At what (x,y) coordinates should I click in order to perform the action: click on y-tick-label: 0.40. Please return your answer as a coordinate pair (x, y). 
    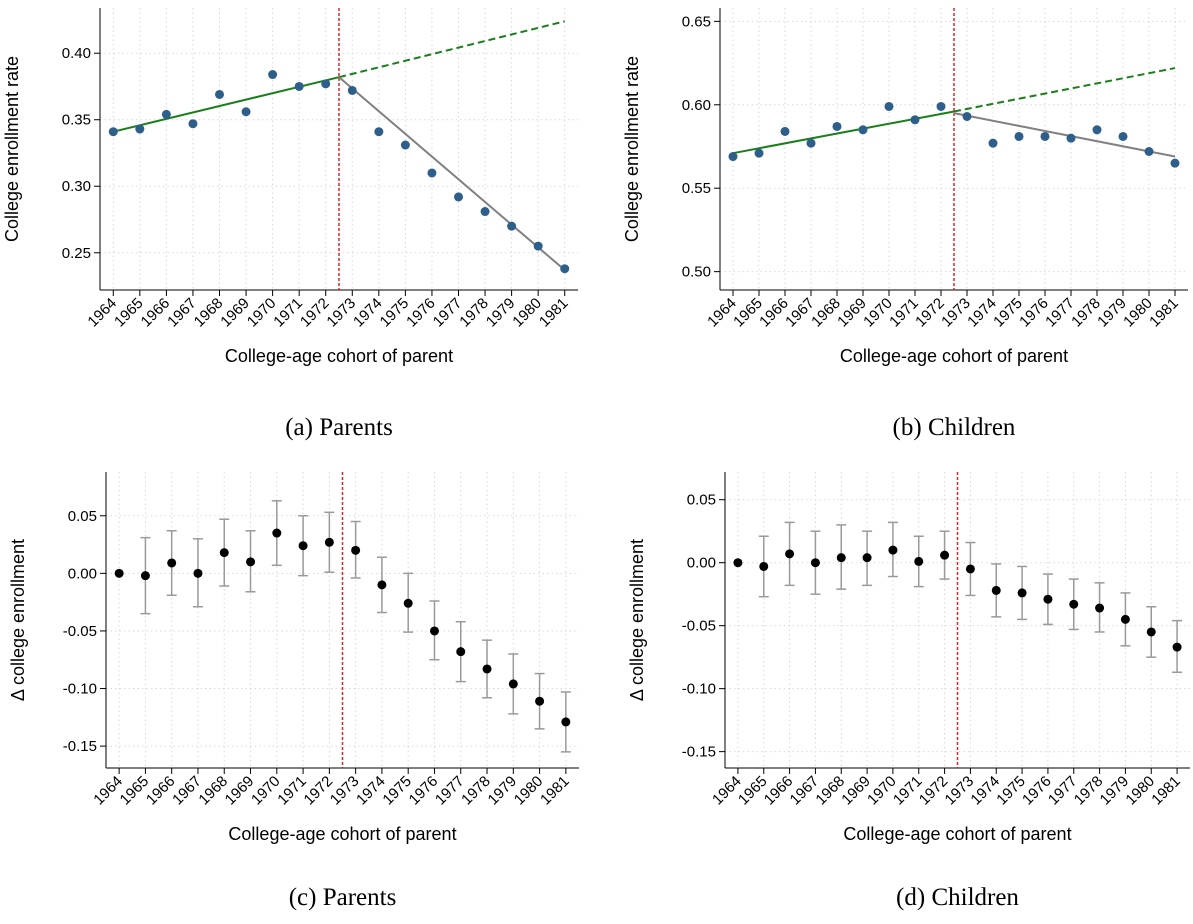
    Looking at the image, I should click on (76, 53).